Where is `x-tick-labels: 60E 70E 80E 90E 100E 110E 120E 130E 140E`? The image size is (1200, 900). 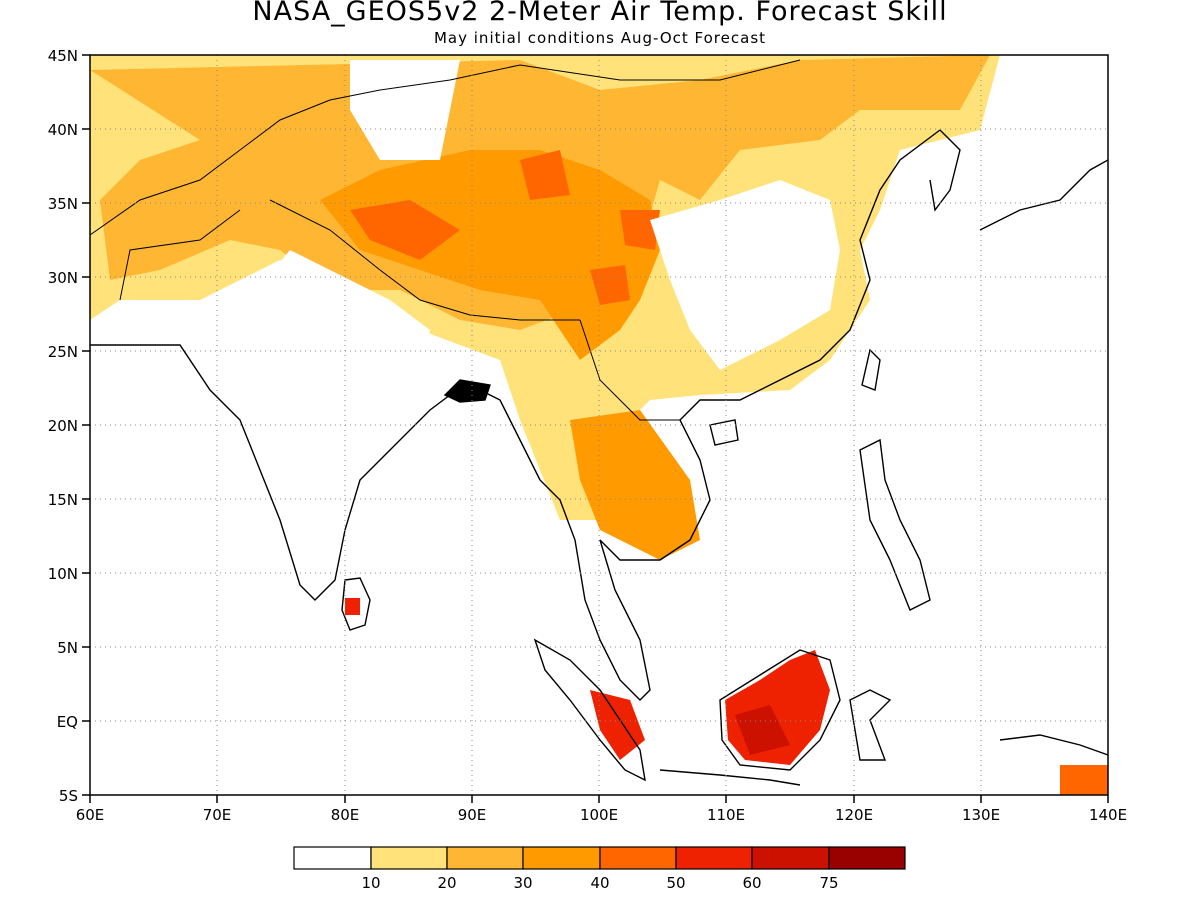
x-tick-labels: 60E 70E 80E 90E 100E 110E 120E 130E 140E is located at coordinates (601, 815).